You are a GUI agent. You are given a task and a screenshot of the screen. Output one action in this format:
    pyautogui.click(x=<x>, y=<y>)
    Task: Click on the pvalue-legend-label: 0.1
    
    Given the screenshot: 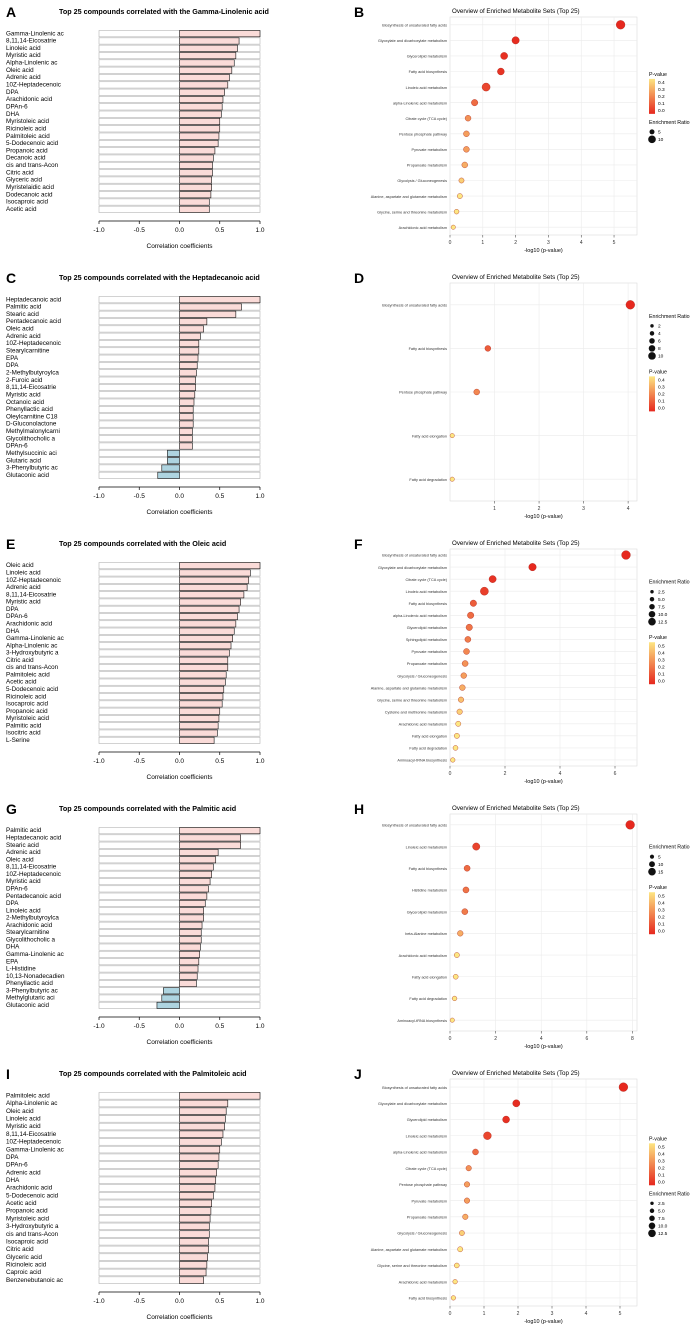 What is the action you would take?
    pyautogui.click(x=661, y=402)
    